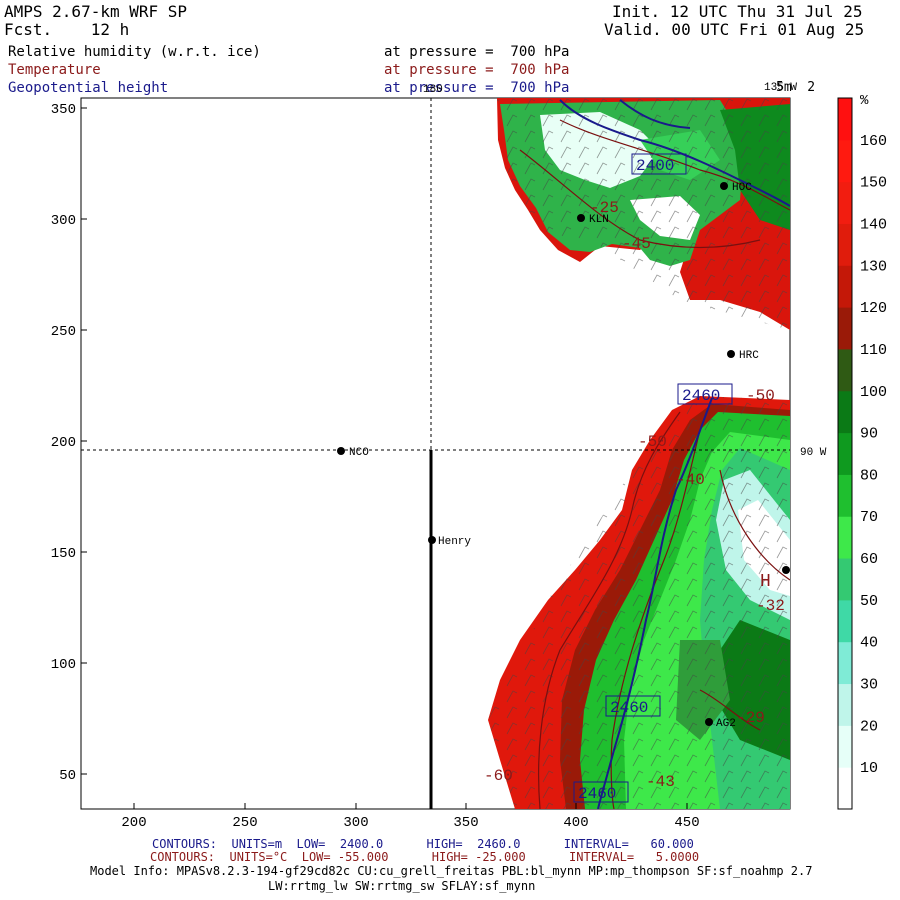 The height and width of the screenshot is (900, 900). What do you see at coordinates (54, 70) in the screenshot?
I see `field-temp-name: Temperature` at bounding box center [54, 70].